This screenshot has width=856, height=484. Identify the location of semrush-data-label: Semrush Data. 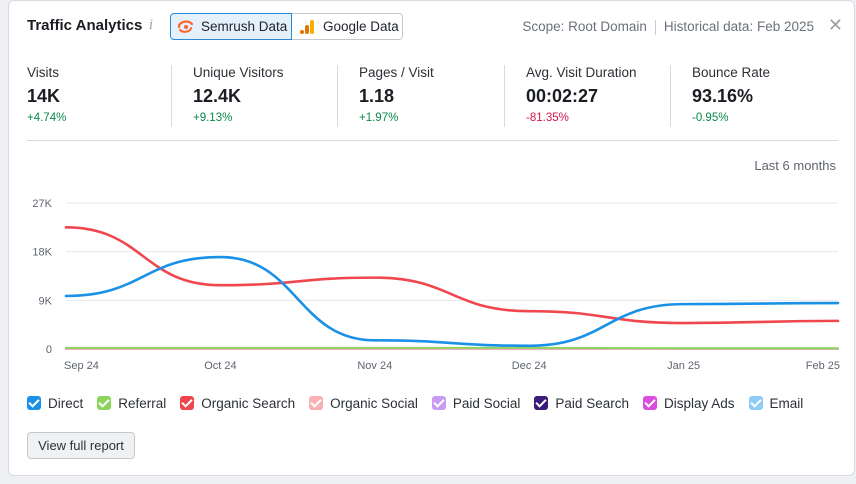
(244, 26).